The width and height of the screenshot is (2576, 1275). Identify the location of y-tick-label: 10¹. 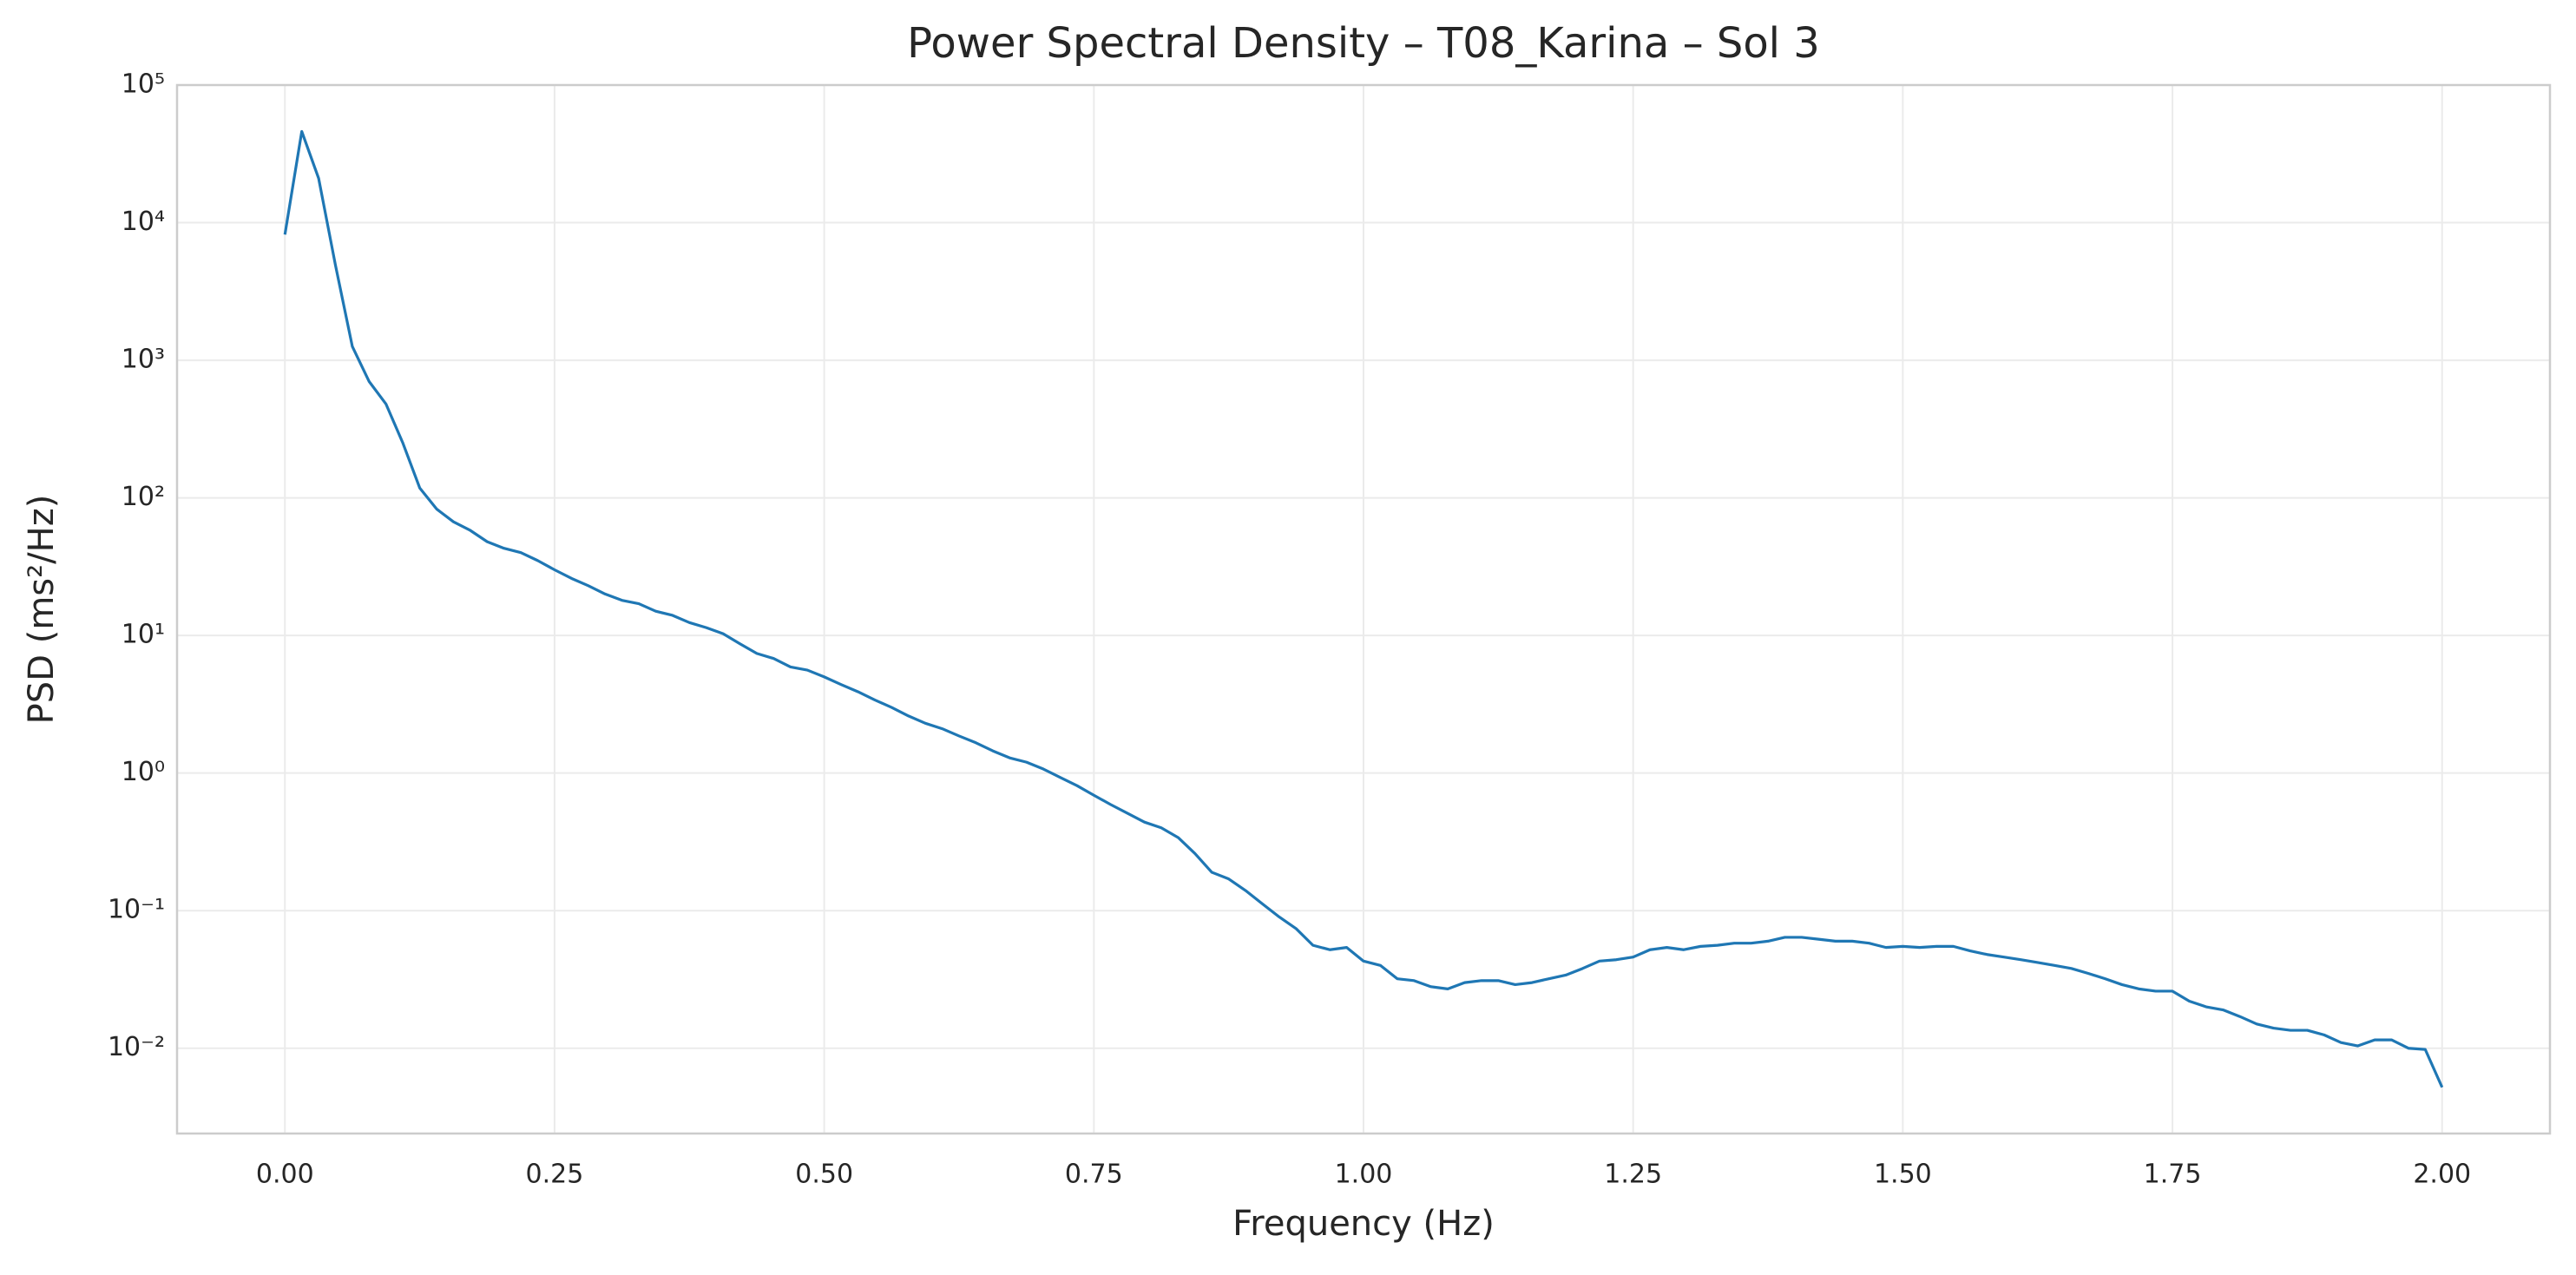
(143, 635).